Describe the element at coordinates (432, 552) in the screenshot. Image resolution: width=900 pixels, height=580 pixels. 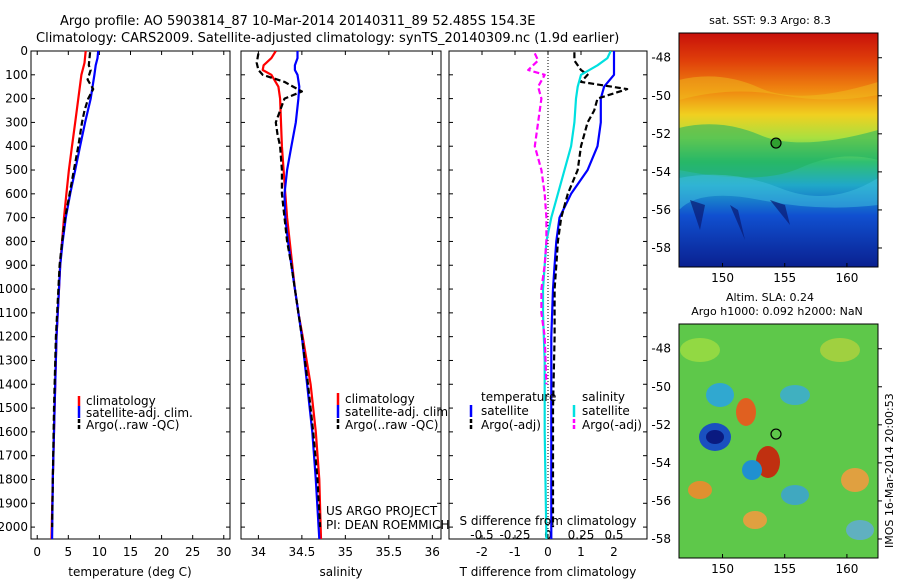
I see `x-tick-label: 36` at that location.